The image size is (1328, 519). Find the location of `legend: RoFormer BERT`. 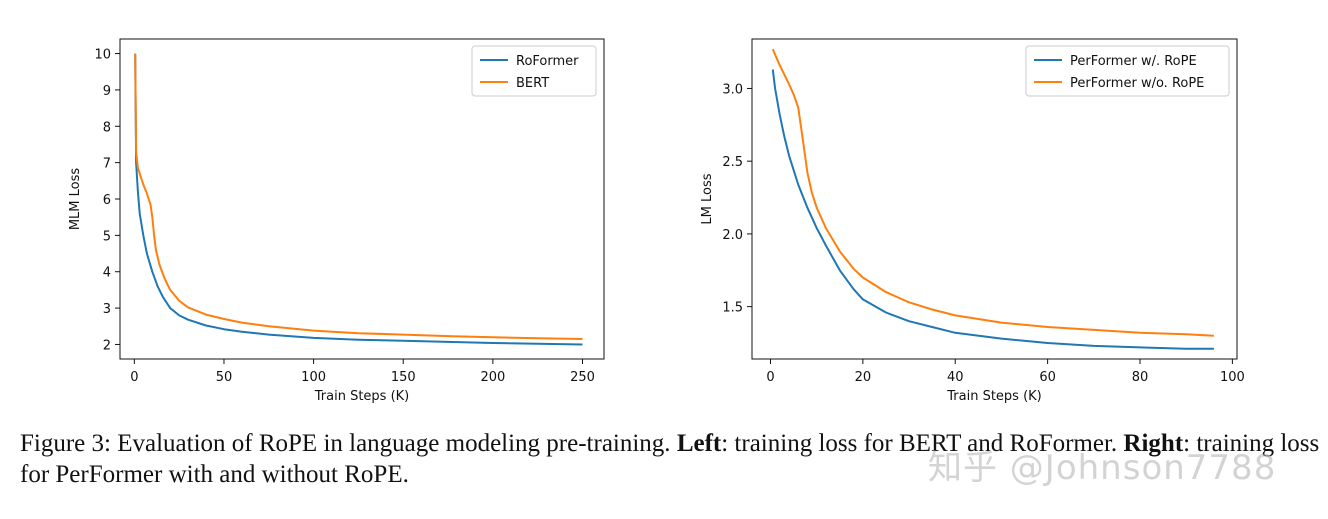

legend: RoFormer BERT is located at coordinates (534, 71).